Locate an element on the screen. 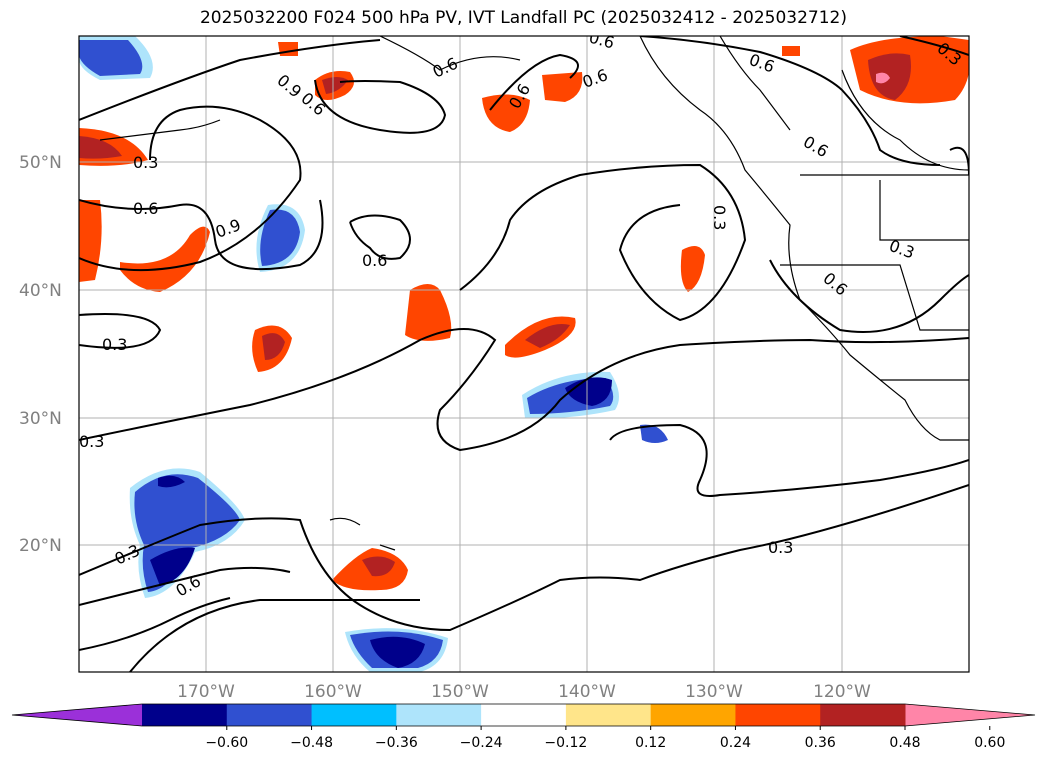 The width and height of the screenshot is (1047, 765). lon-label: 130°W is located at coordinates (714, 692).